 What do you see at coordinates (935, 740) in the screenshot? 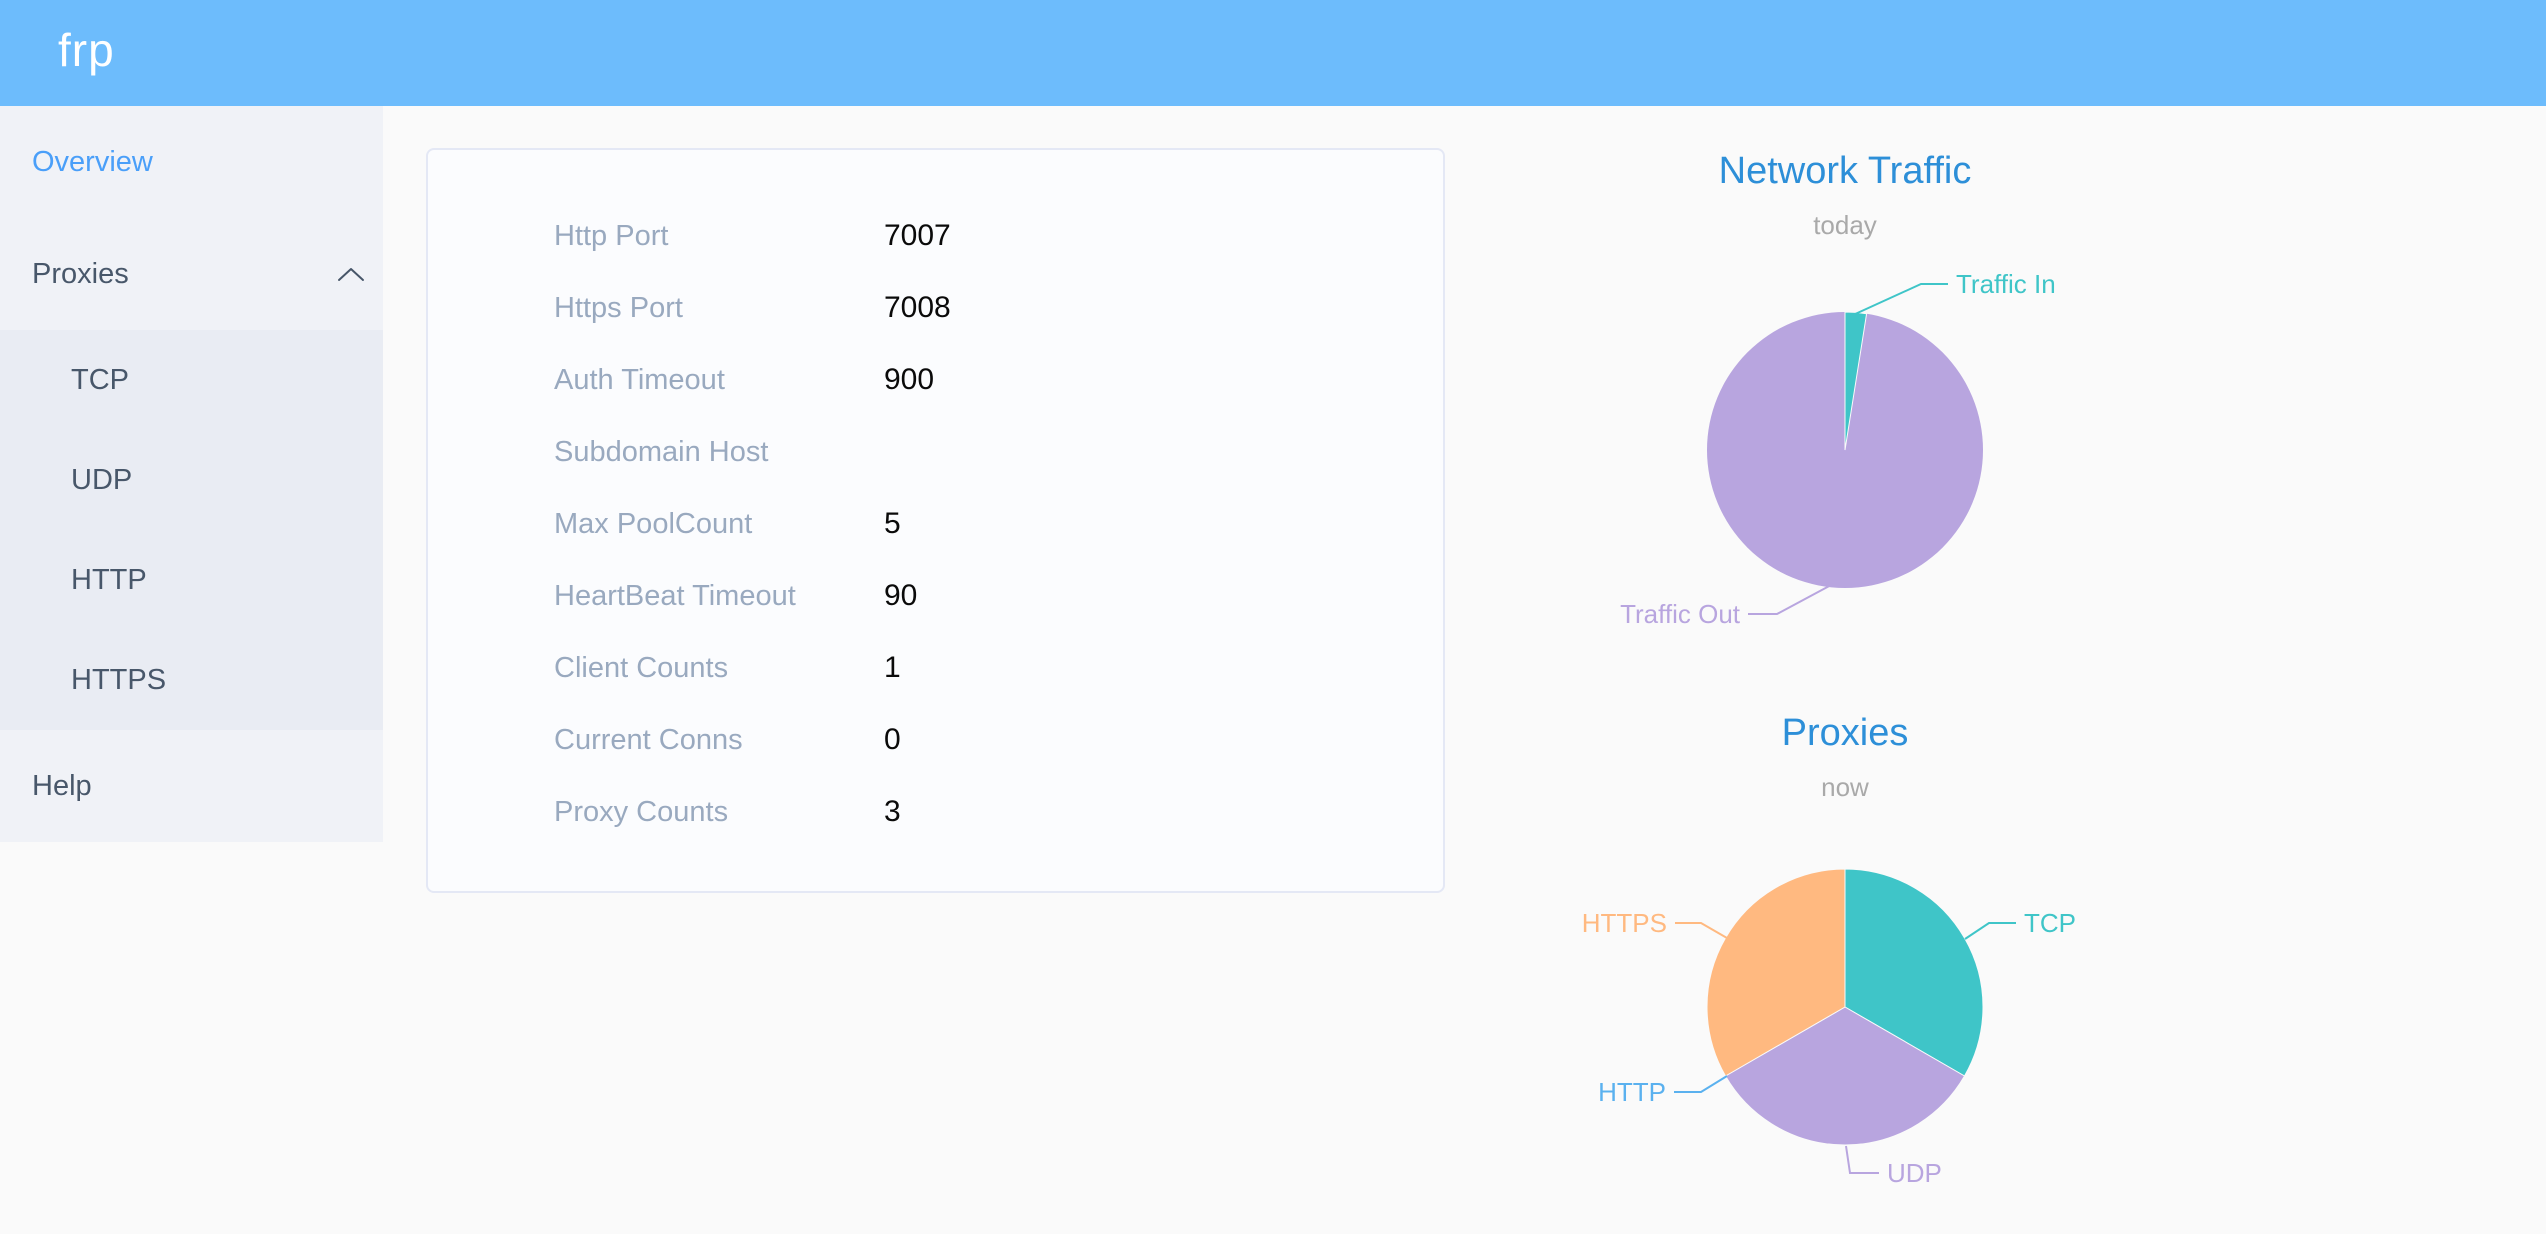
I see `table-row: Current Conns 0` at bounding box center [935, 740].